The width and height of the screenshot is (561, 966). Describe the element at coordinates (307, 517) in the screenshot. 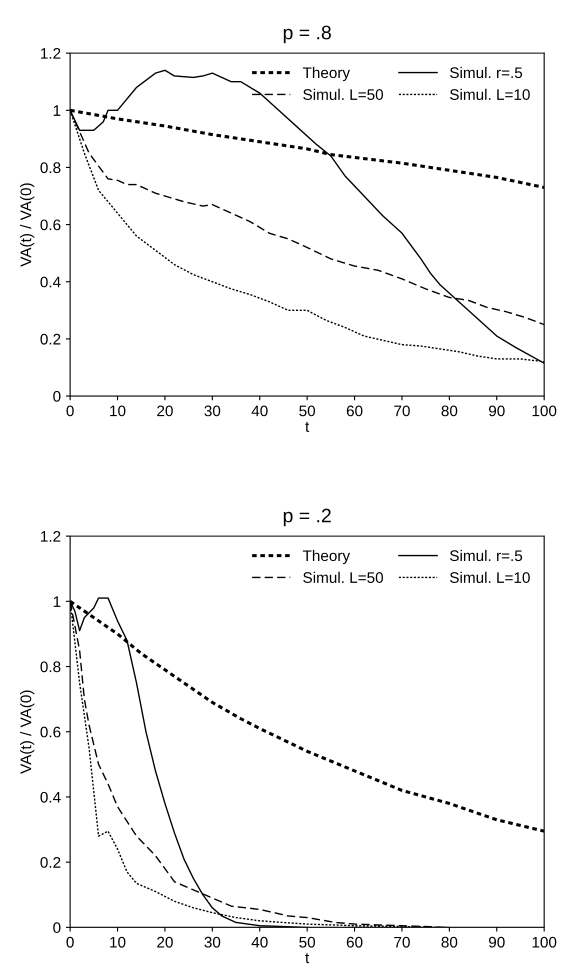

I see `chart-title: p = .2` at that location.